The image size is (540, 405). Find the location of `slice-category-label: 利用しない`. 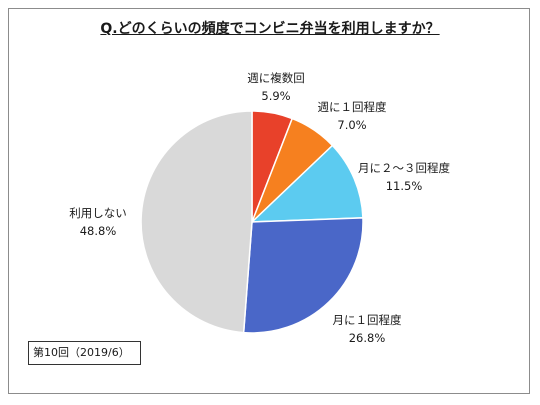

slice-category-label: 利用しない is located at coordinates (98, 213).